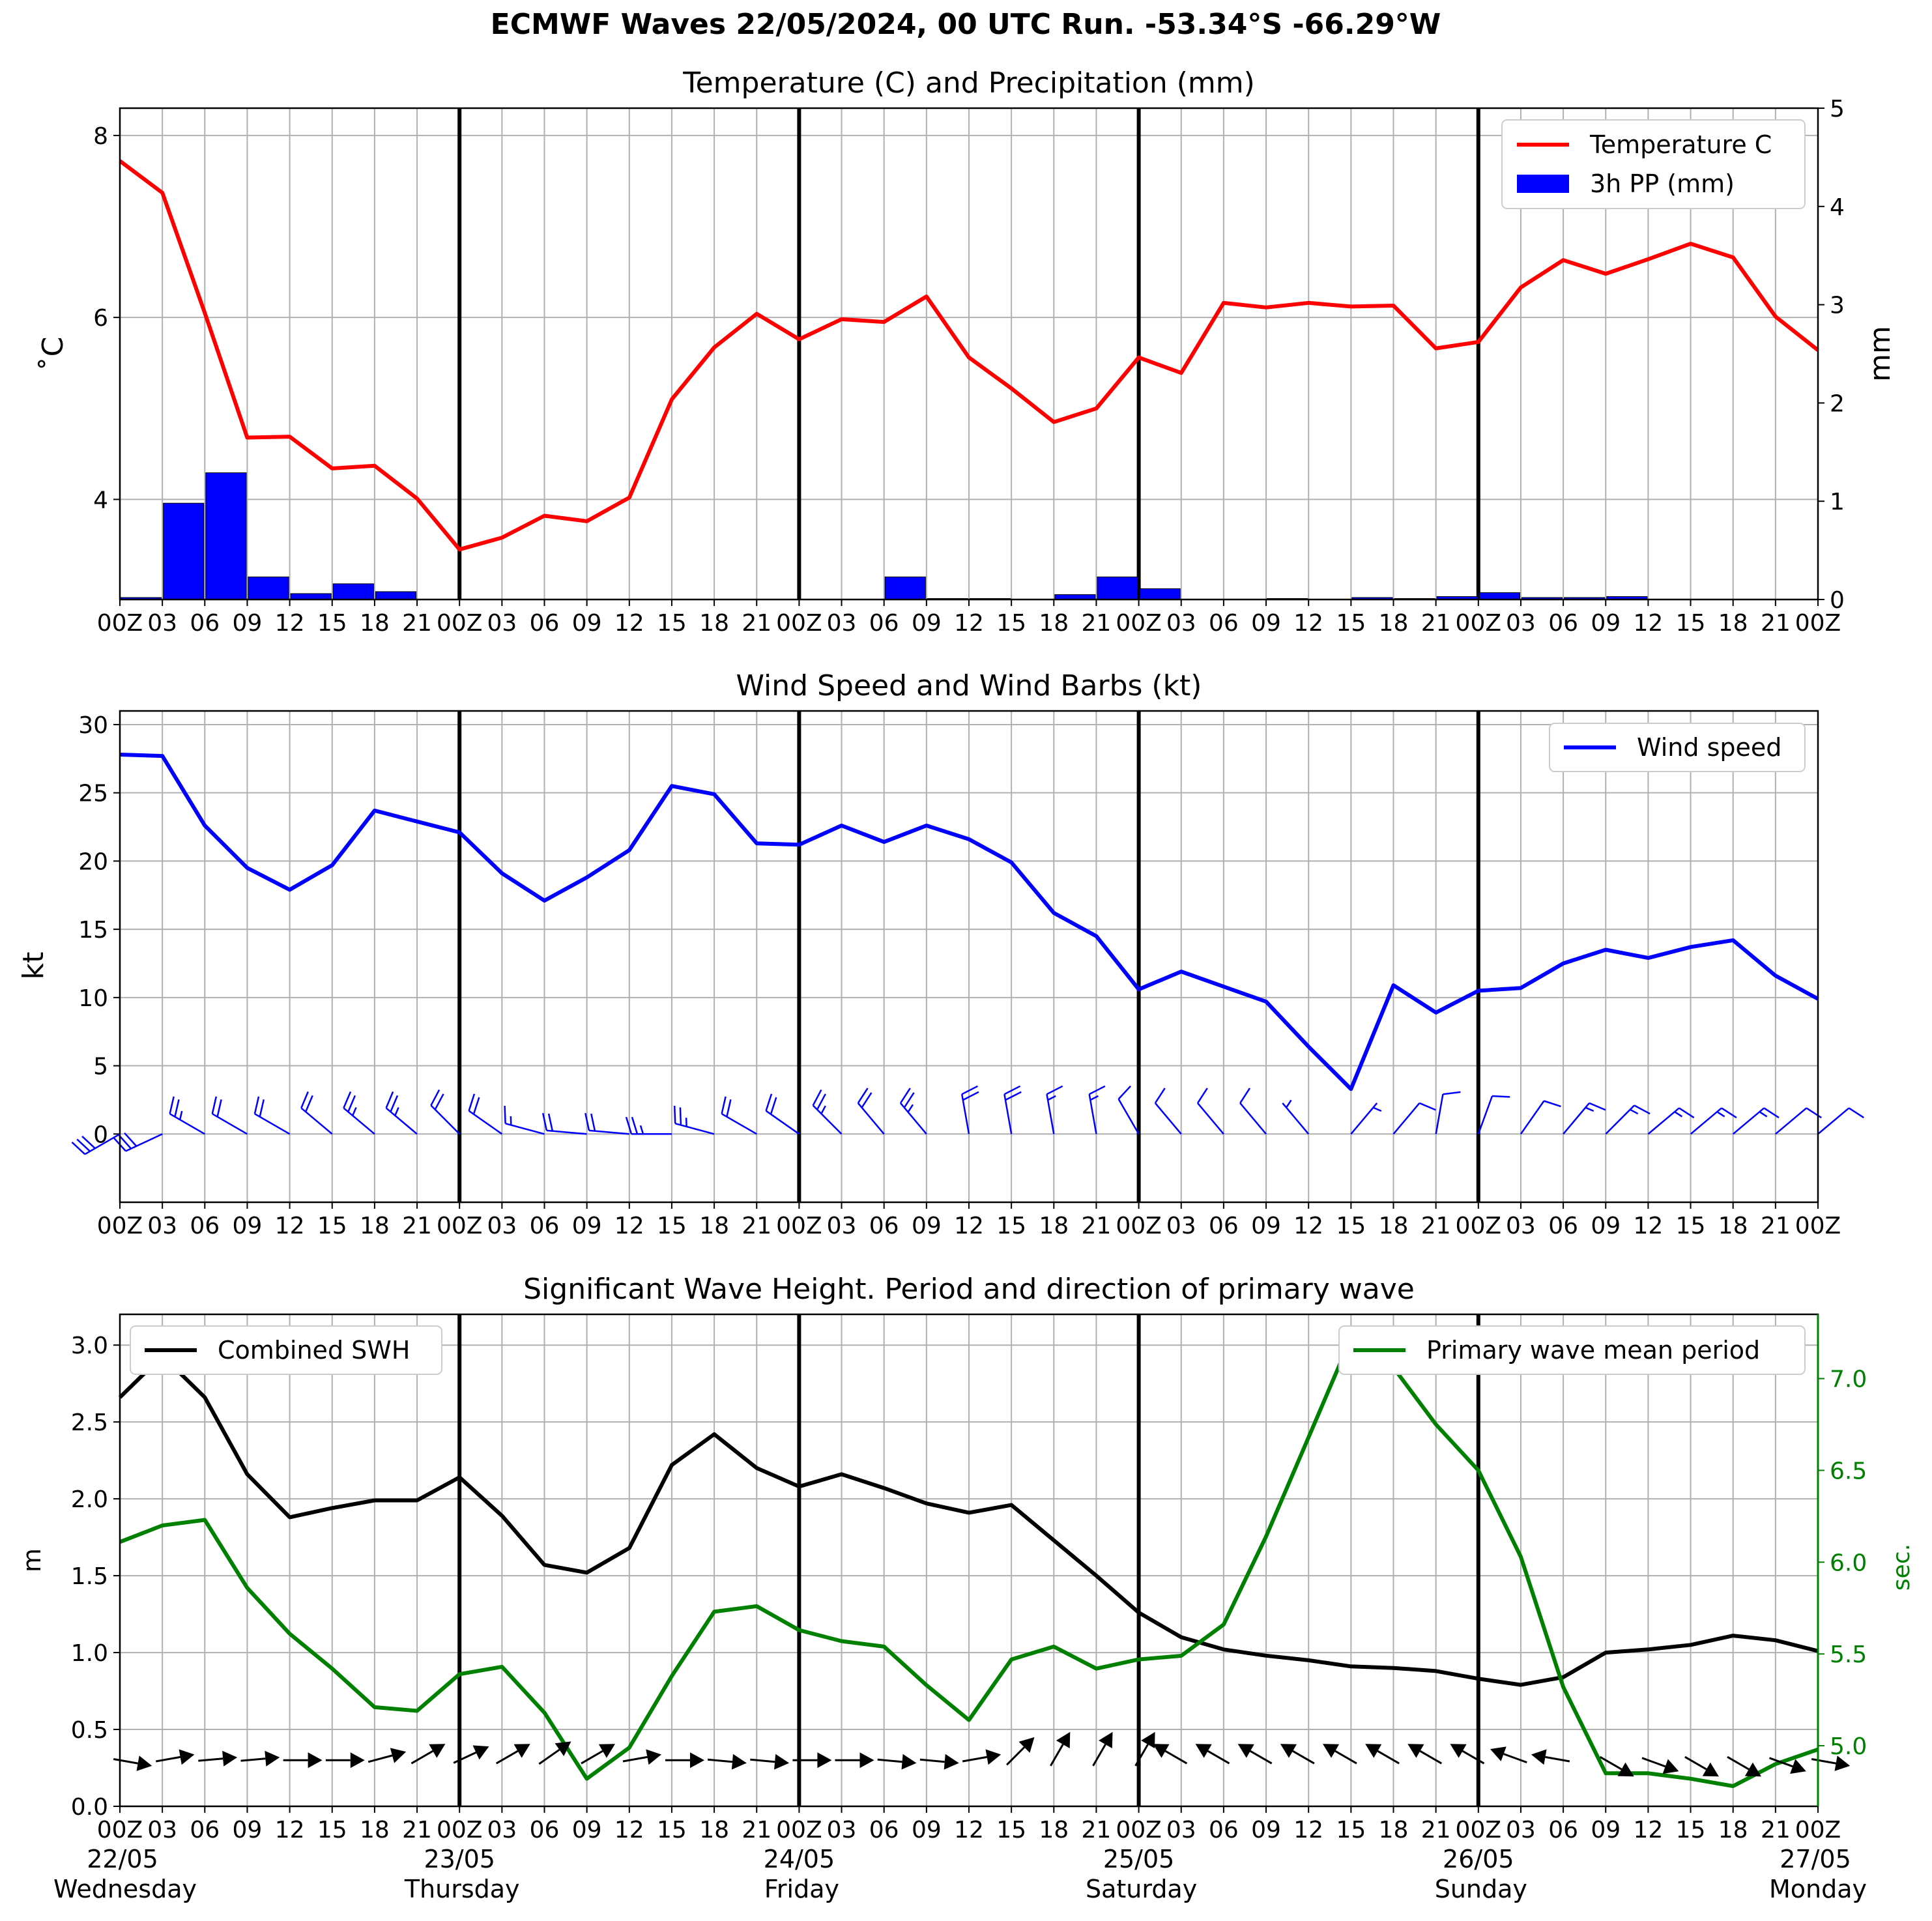 This screenshot has height=1921, width=1932. Describe the element at coordinates (1848, 1654) in the screenshot. I see `y2-tick-label: 5.5` at that location.